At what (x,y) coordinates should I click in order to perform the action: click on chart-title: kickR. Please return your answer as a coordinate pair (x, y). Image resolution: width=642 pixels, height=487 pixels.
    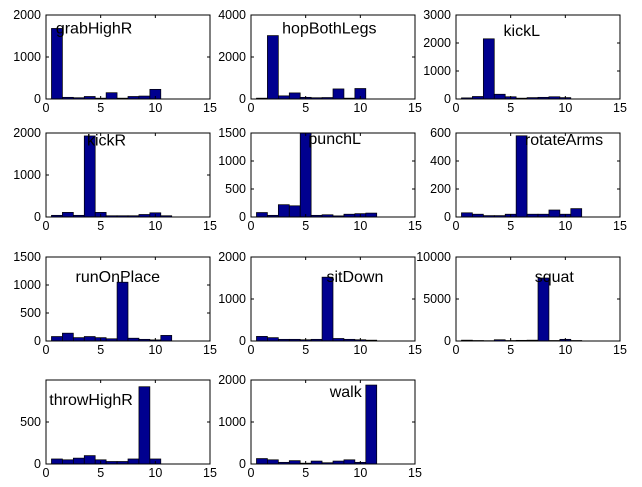
    Looking at the image, I should click on (106, 141).